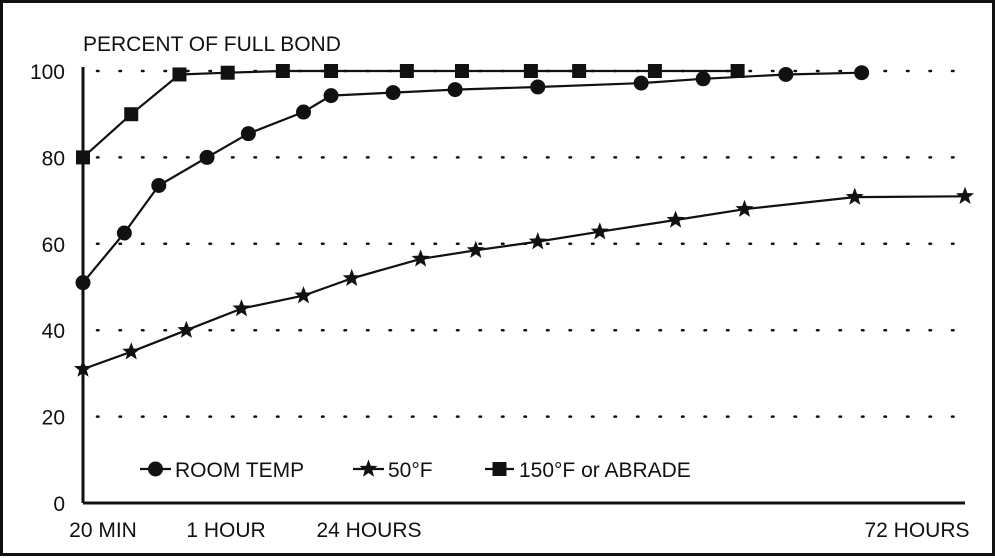 Image resolution: width=995 pixels, height=558 pixels. What do you see at coordinates (59, 504) in the screenshot?
I see `y-tick-label: 0` at bounding box center [59, 504].